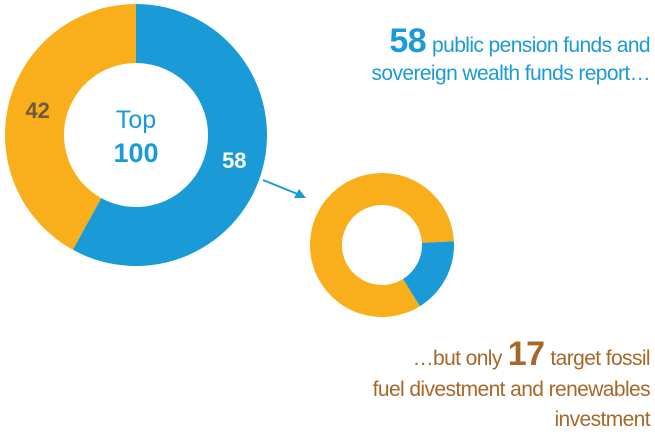 The height and width of the screenshot is (439, 655). I want to click on footnote: fuel divestment and renewables, so click(511, 389).